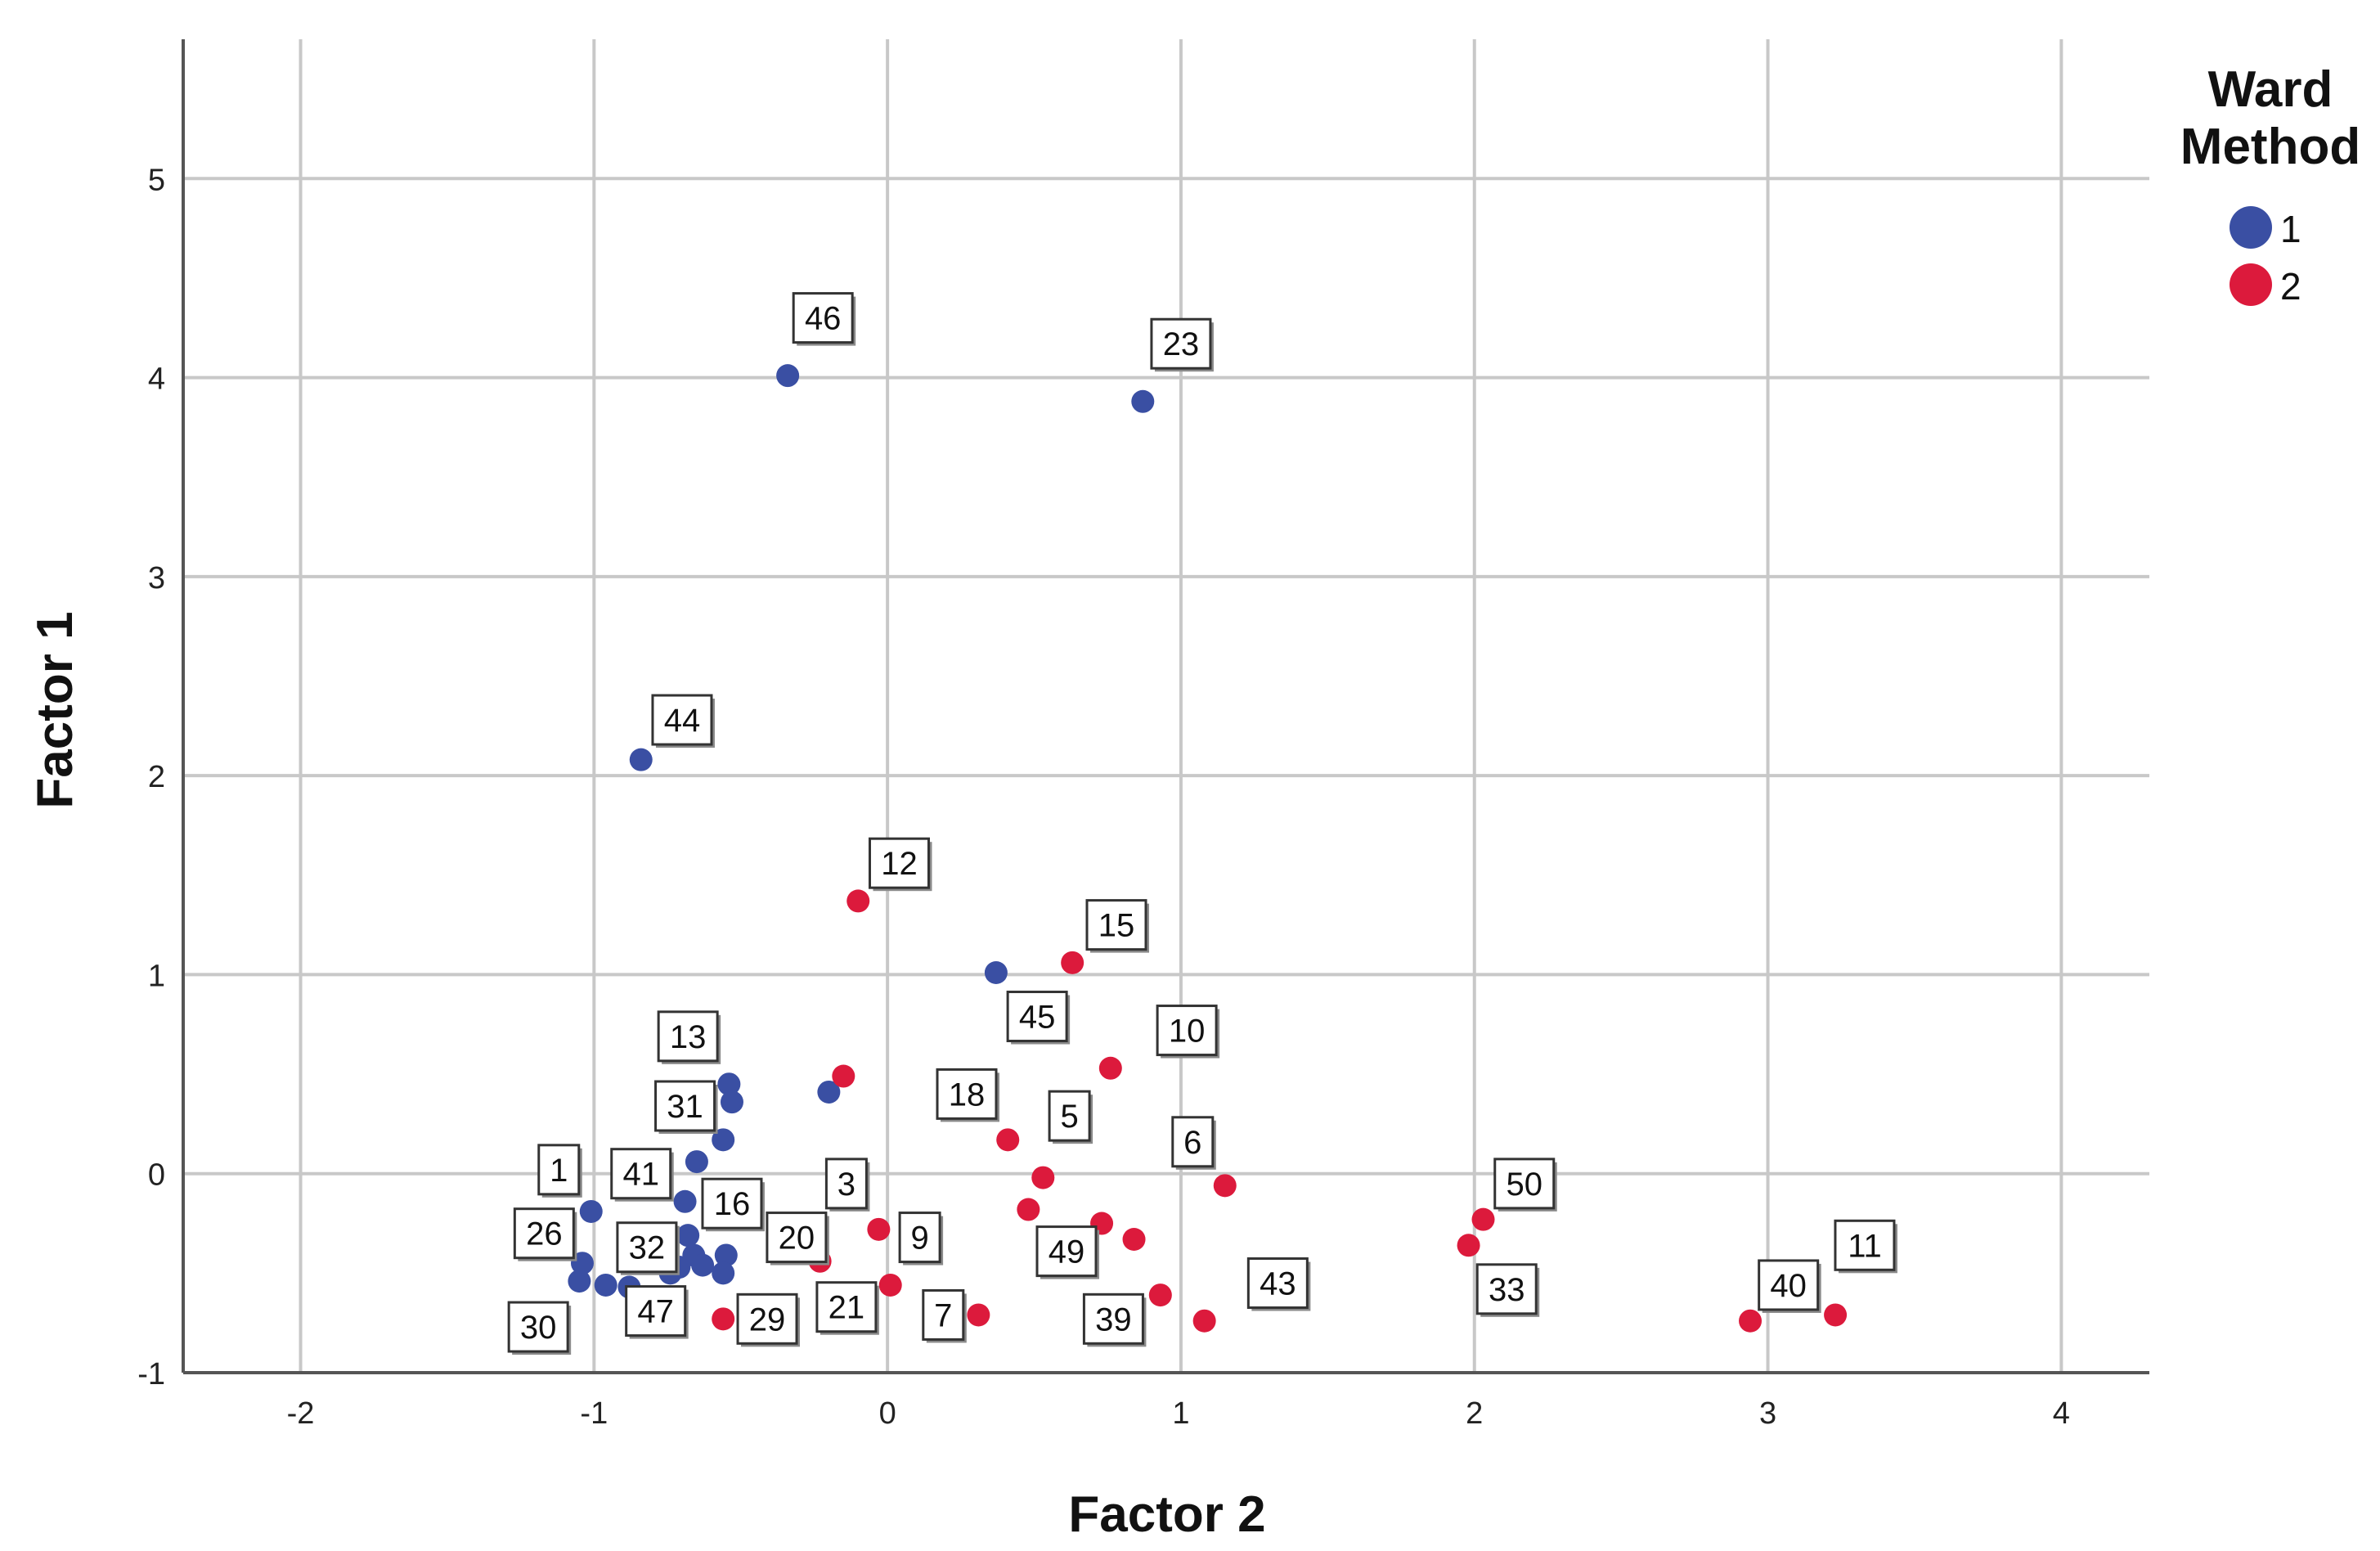 The height and width of the screenshot is (1551, 2380). I want to click on x-tick-label: 2, so click(1475, 1413).